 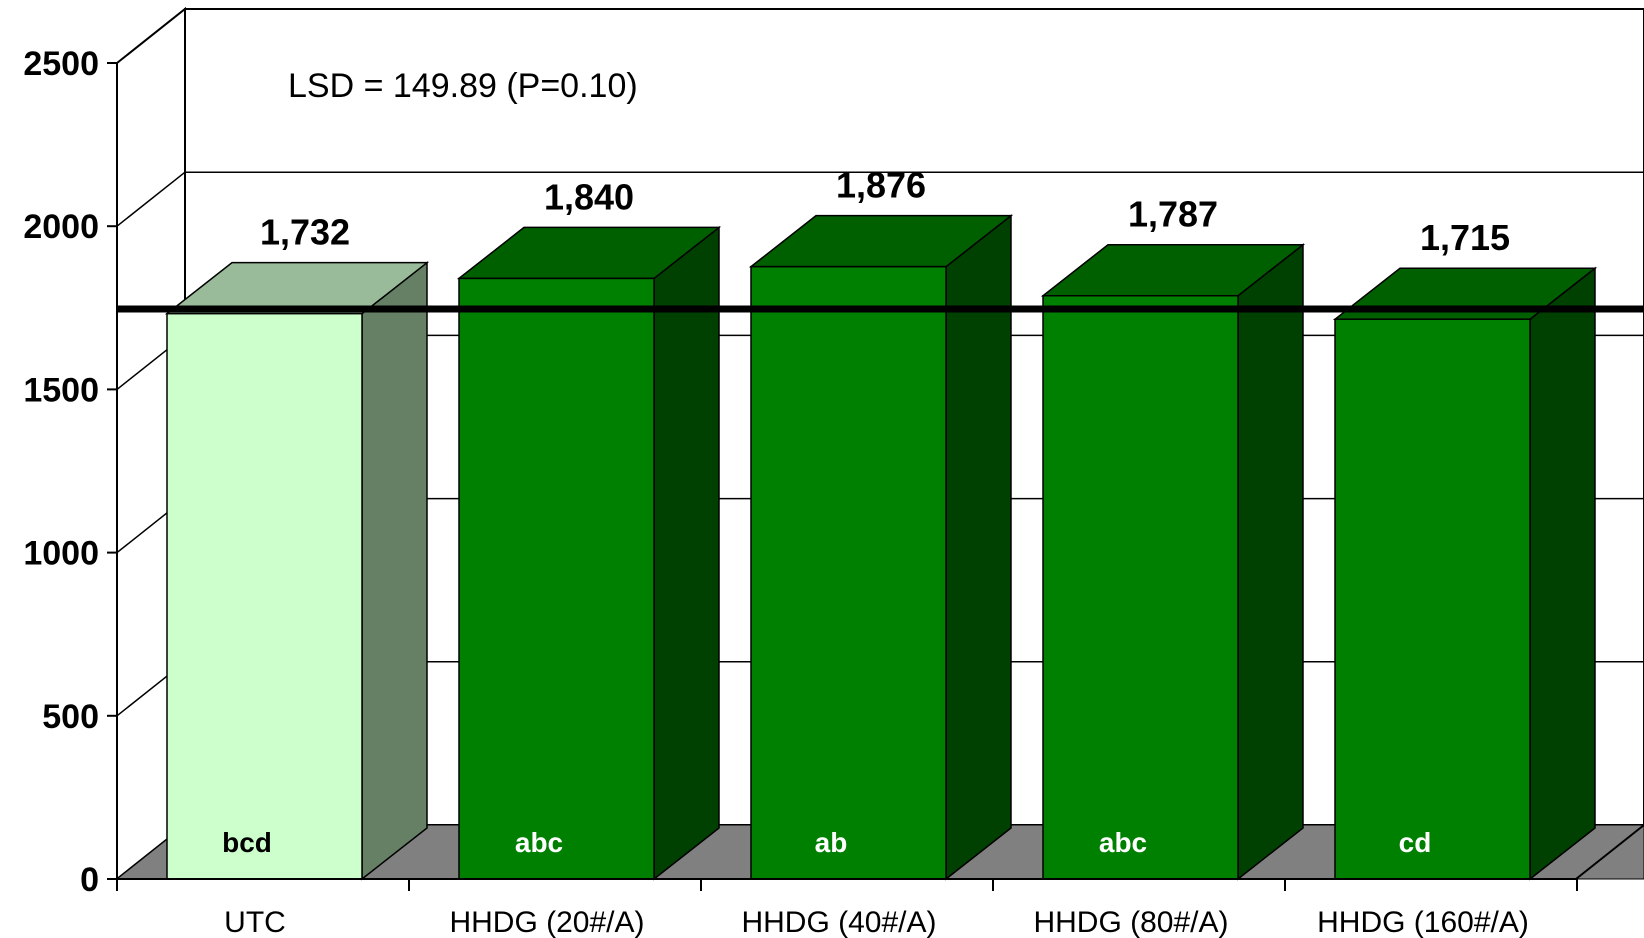 I want to click on bar-3: 1,787 abc, so click(x=1173, y=537).